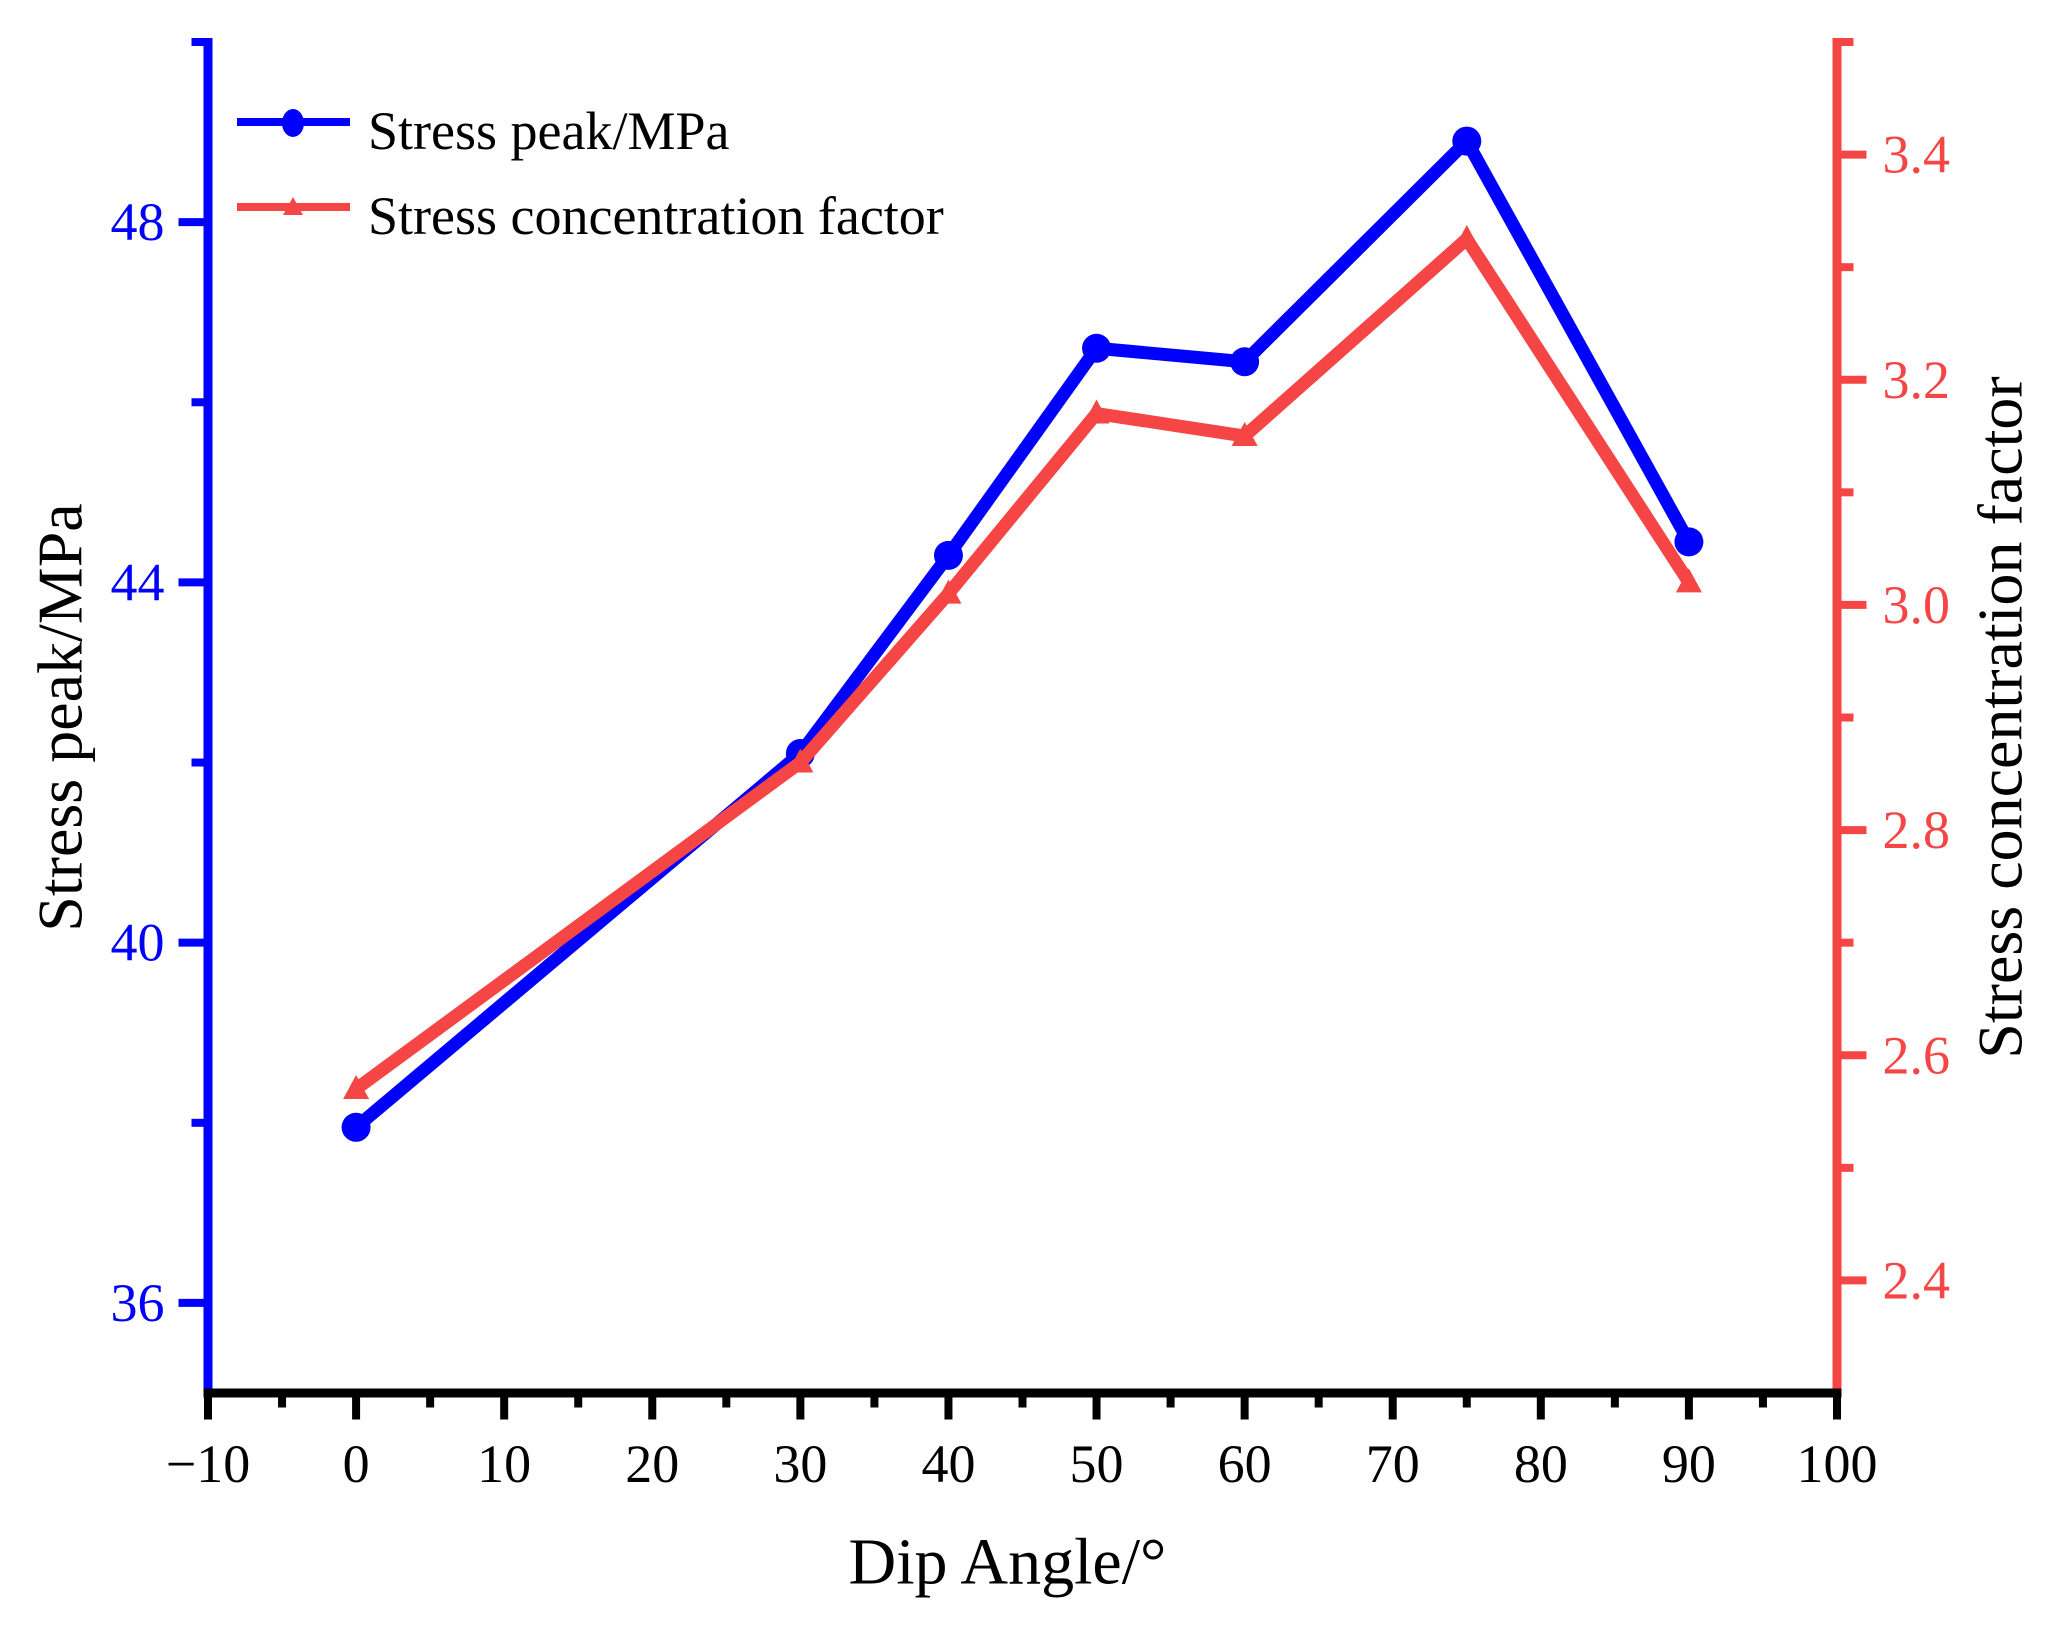 This screenshot has width=2066, height=1626. What do you see at coordinates (138, 222) in the screenshot?
I see `left-tick-label: 48` at bounding box center [138, 222].